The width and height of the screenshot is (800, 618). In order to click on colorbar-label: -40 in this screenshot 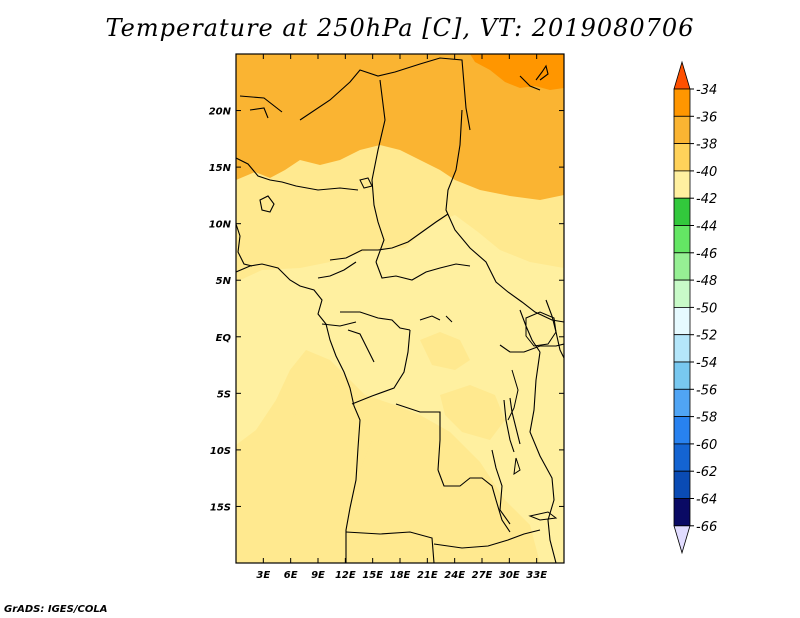, I will do `click(706, 172)`.